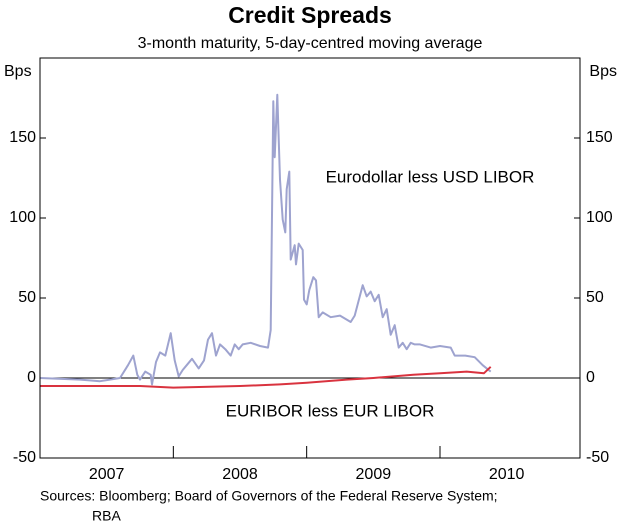 This screenshot has width=621, height=526. What do you see at coordinates (31, 377) in the screenshot?
I see `y-tick-label: 0` at bounding box center [31, 377].